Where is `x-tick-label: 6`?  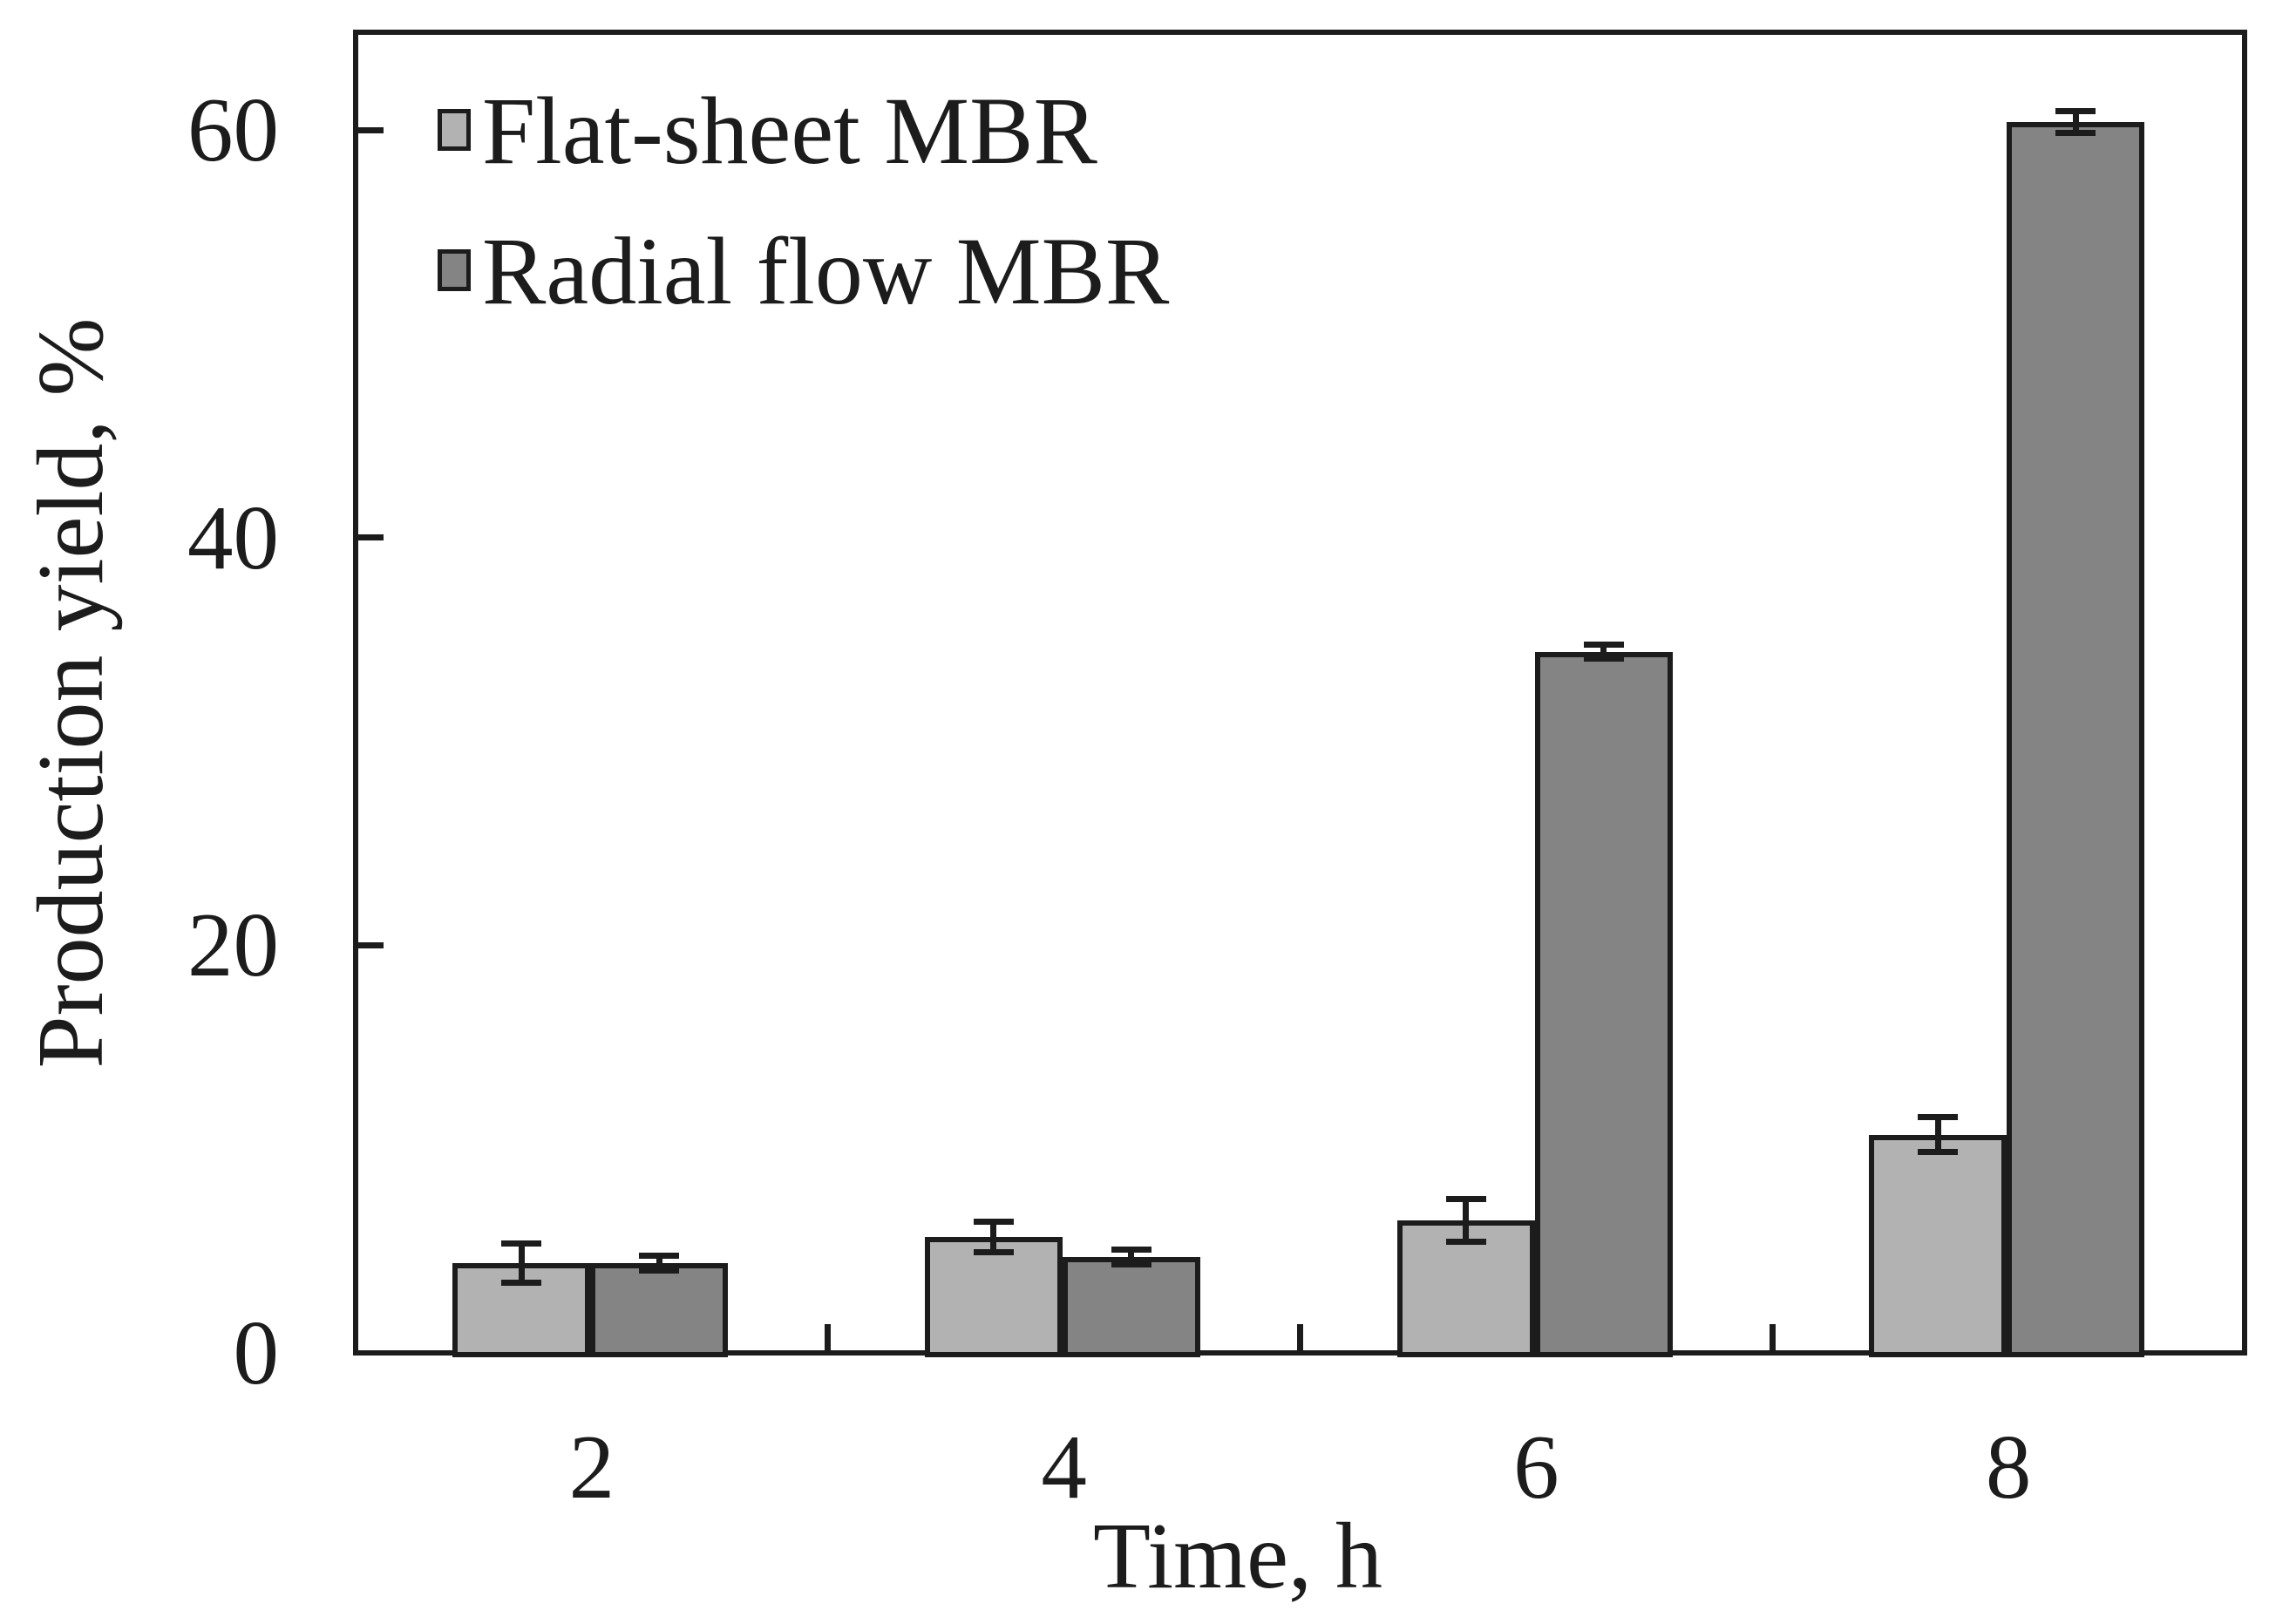 x-tick-label: 6 is located at coordinates (1536, 1467).